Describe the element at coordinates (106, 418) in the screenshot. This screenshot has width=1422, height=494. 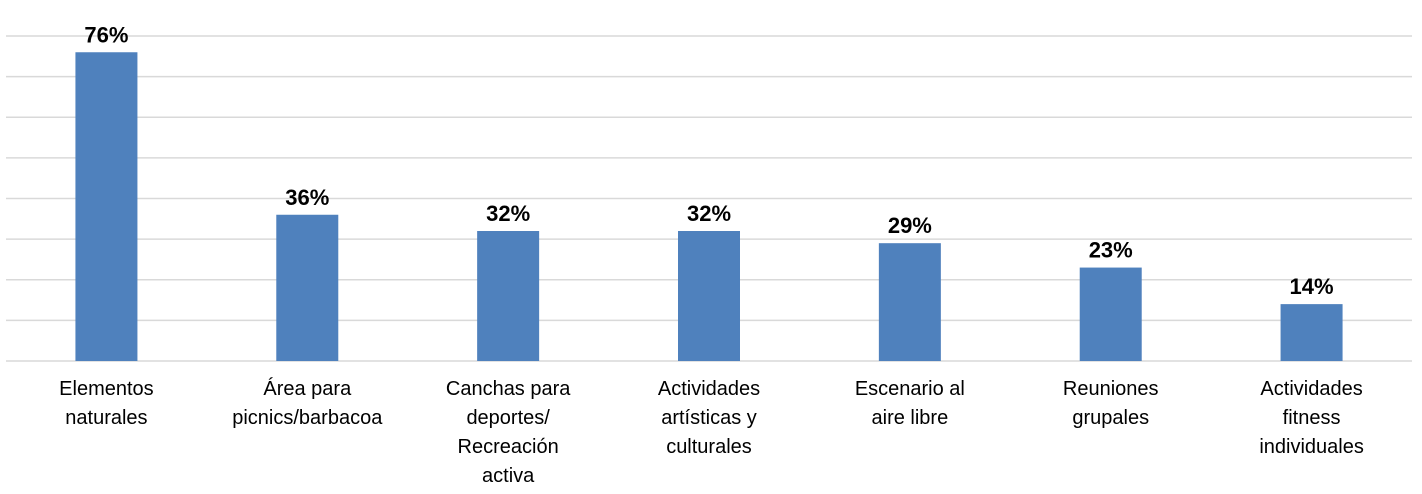
I see `x-tick-label-line: naturales` at that location.